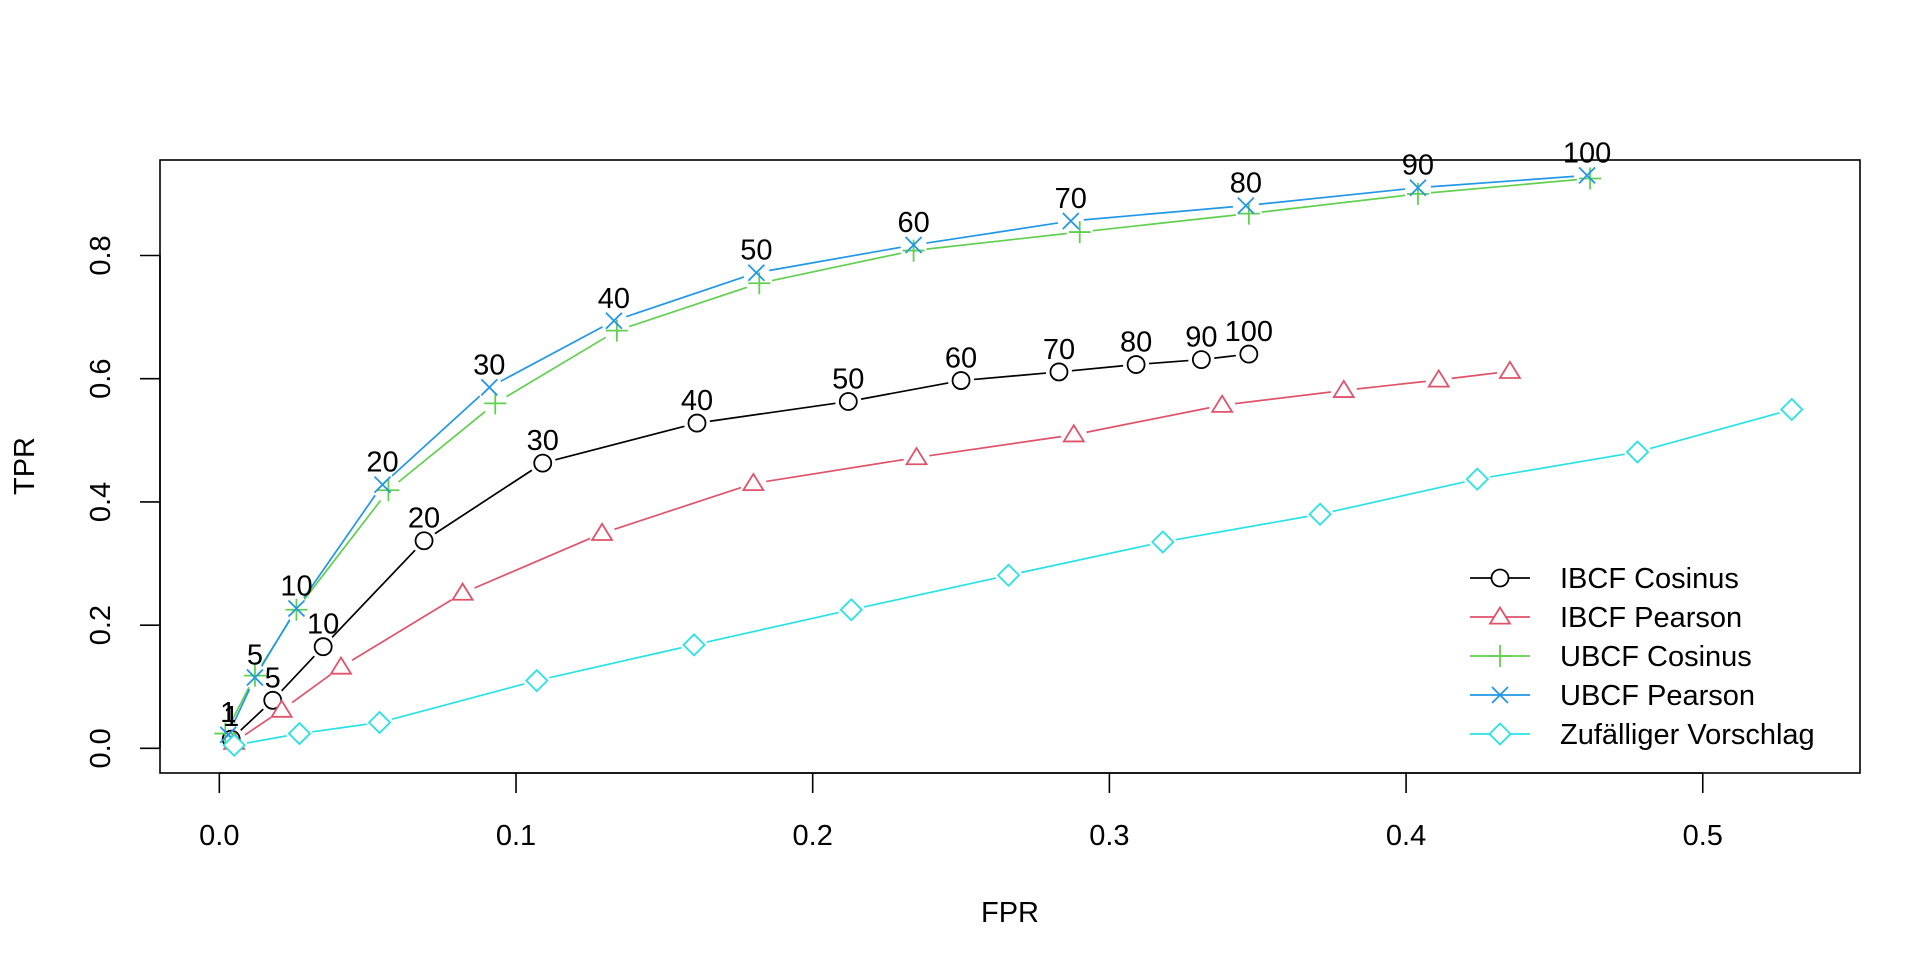 The image size is (1920, 960). Describe the element at coordinates (1703, 836) in the screenshot. I see `x-tick-label: 0.5` at that location.